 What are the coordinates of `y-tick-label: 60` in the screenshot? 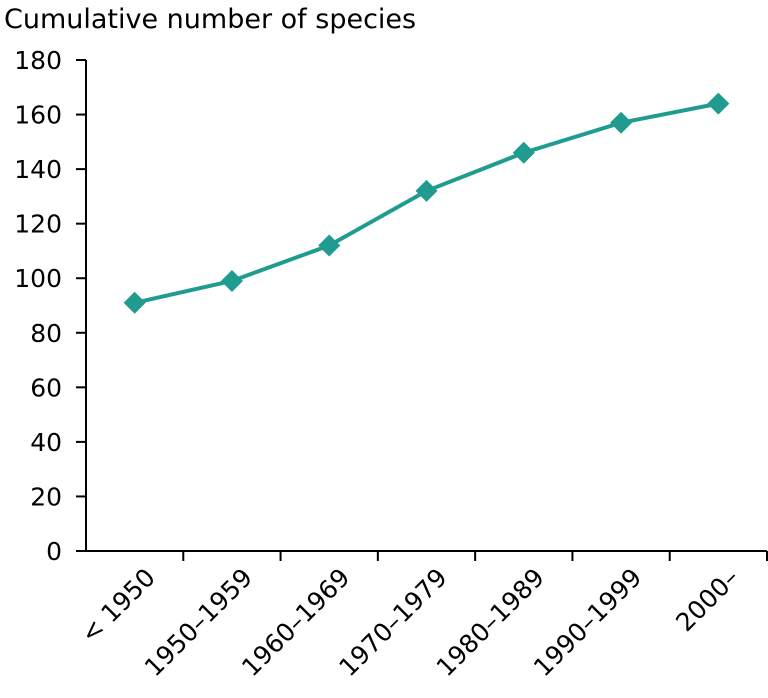 It's located at (46, 387).